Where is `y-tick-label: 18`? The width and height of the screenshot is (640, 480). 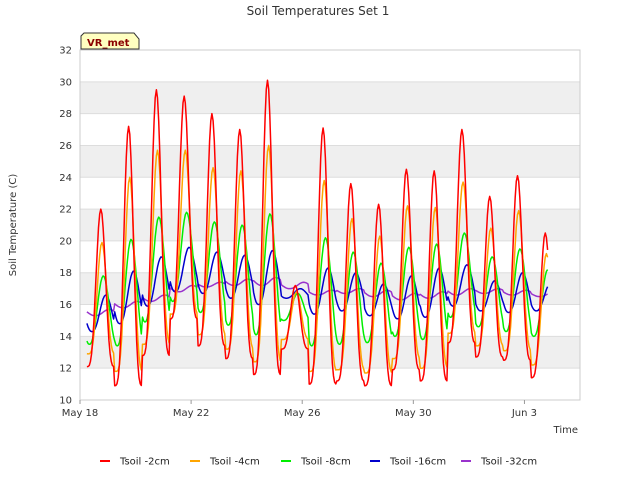 y-tick-label: 18 is located at coordinates (65, 273).